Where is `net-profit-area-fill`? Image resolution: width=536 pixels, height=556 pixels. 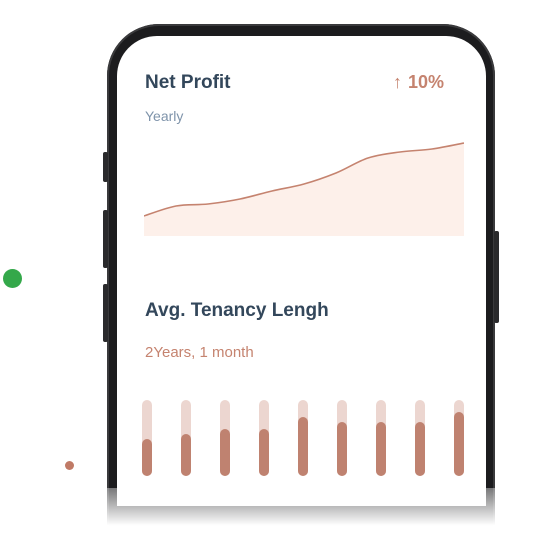
net-profit-area-fill is located at coordinates (304, 189).